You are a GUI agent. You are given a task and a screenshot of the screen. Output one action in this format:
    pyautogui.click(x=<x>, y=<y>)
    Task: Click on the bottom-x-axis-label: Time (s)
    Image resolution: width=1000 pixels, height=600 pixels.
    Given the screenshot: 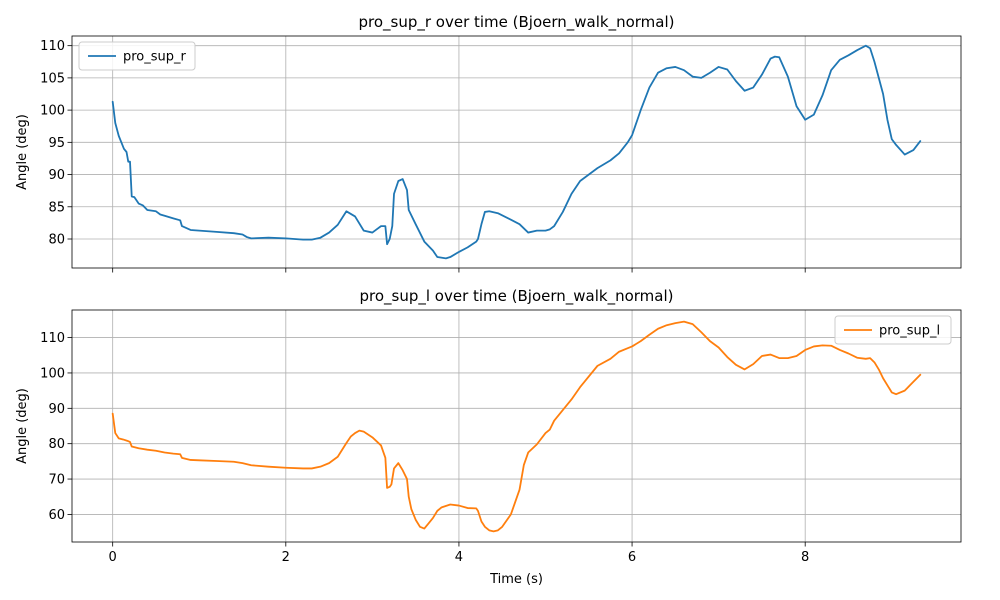 What is the action you would take?
    pyautogui.click(x=516, y=579)
    